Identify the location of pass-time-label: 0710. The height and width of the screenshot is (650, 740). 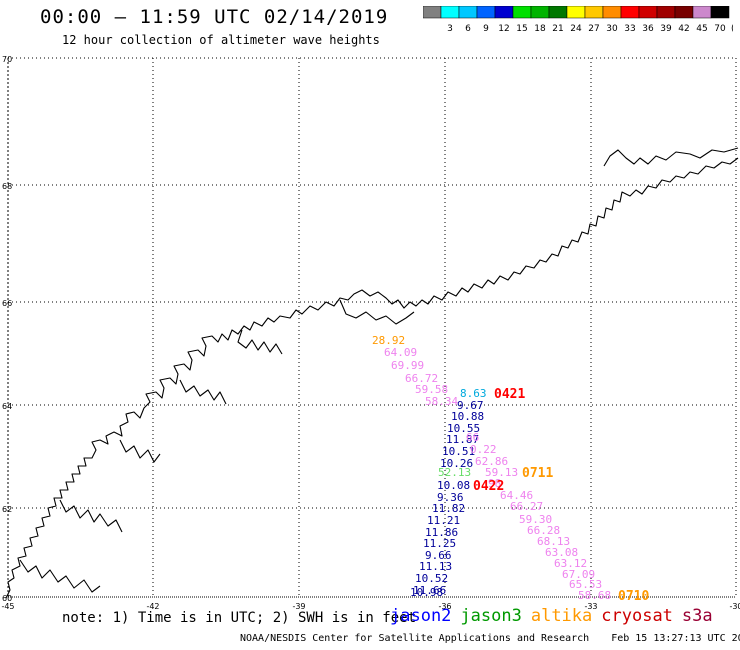
(633, 596).